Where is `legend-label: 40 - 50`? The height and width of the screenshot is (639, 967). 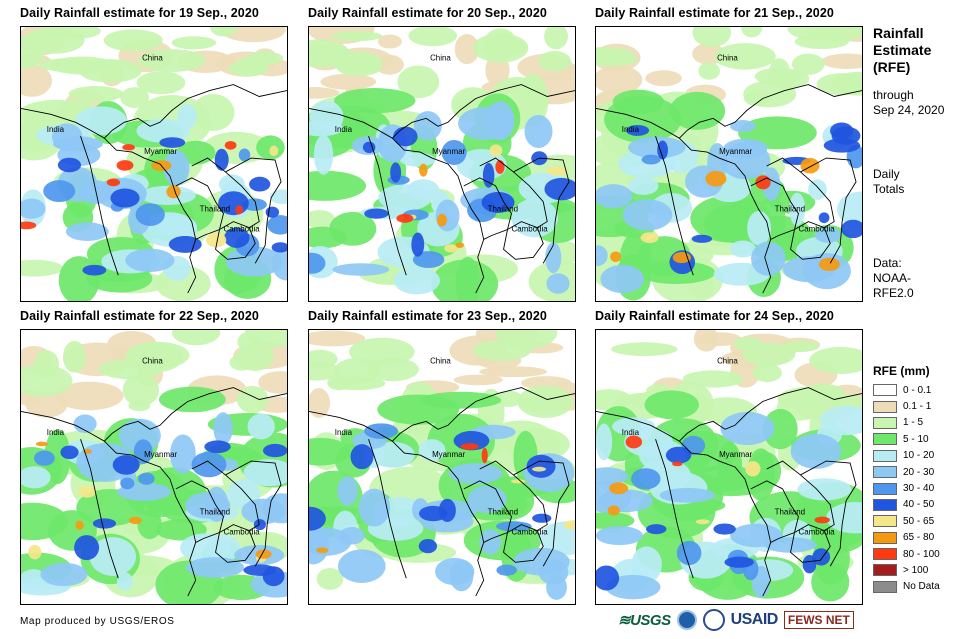 legend-label: 40 - 50 is located at coordinates (919, 505).